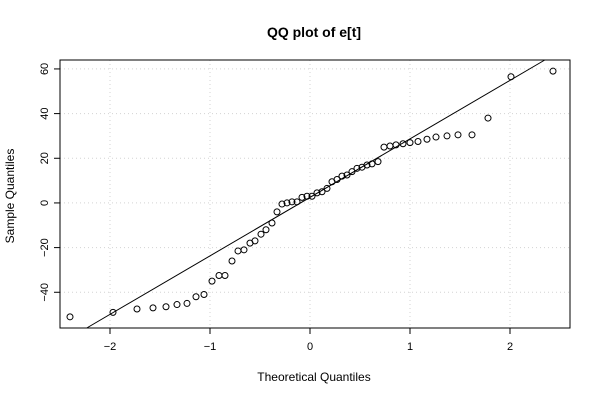 Image resolution: width=599 pixels, height=400 pixels. Describe the element at coordinates (45, 203) in the screenshot. I see `y-tick-label: 0` at that location.